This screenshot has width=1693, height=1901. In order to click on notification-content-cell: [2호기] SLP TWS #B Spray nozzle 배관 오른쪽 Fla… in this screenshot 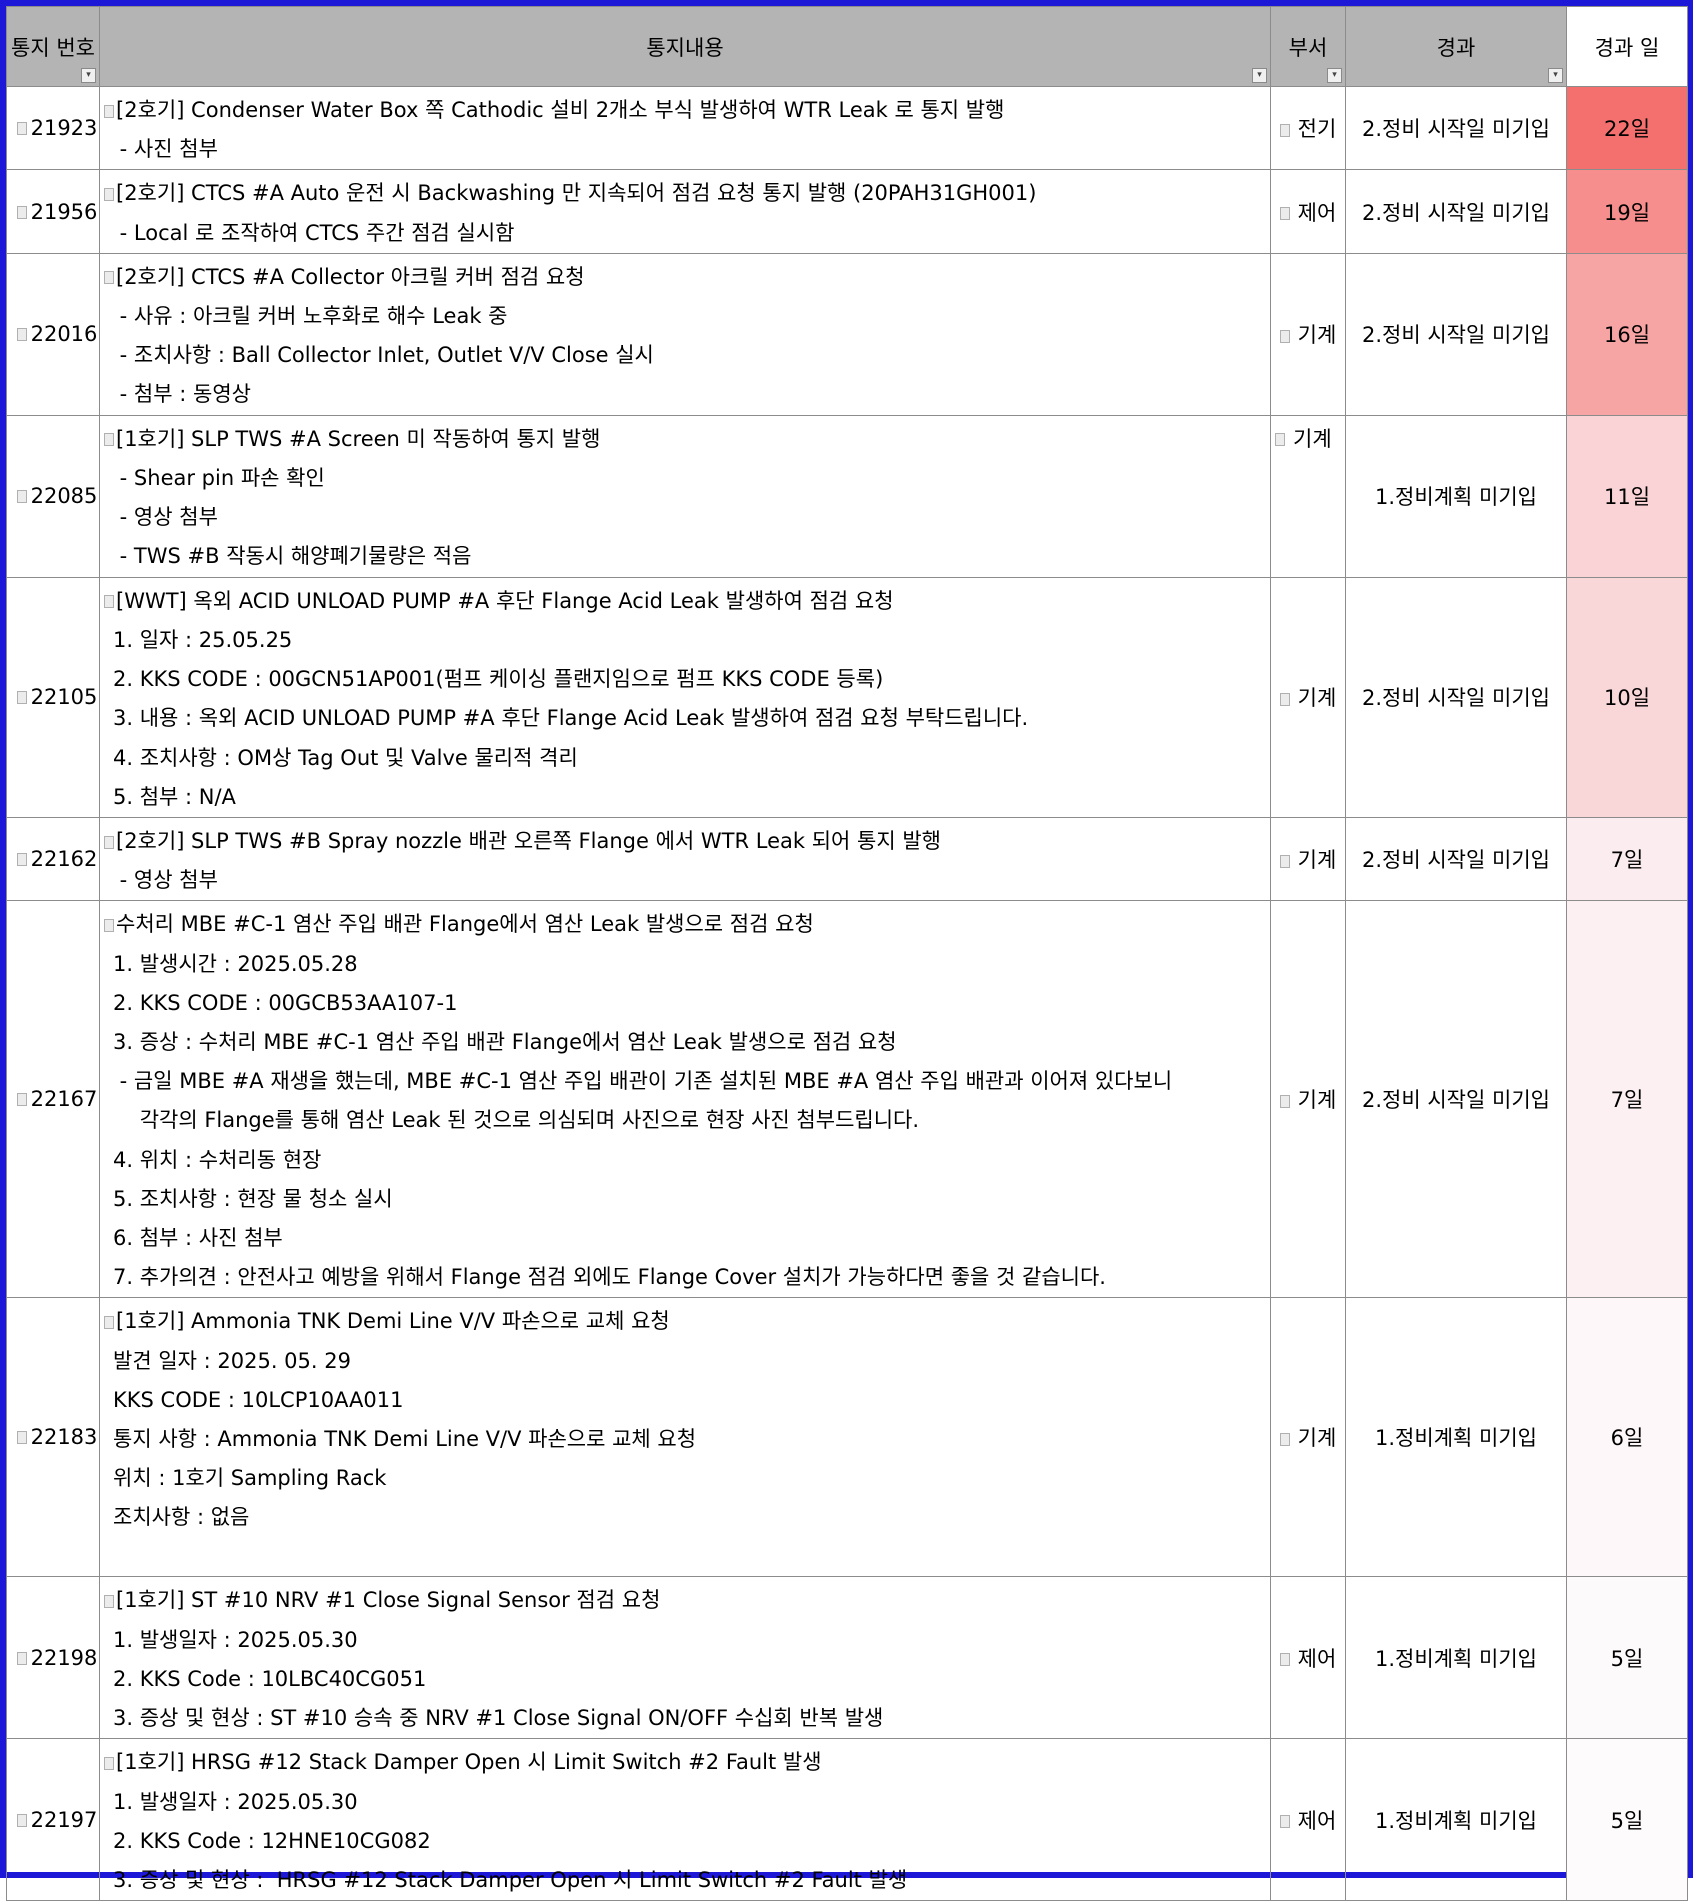, I will do `click(685, 859)`.